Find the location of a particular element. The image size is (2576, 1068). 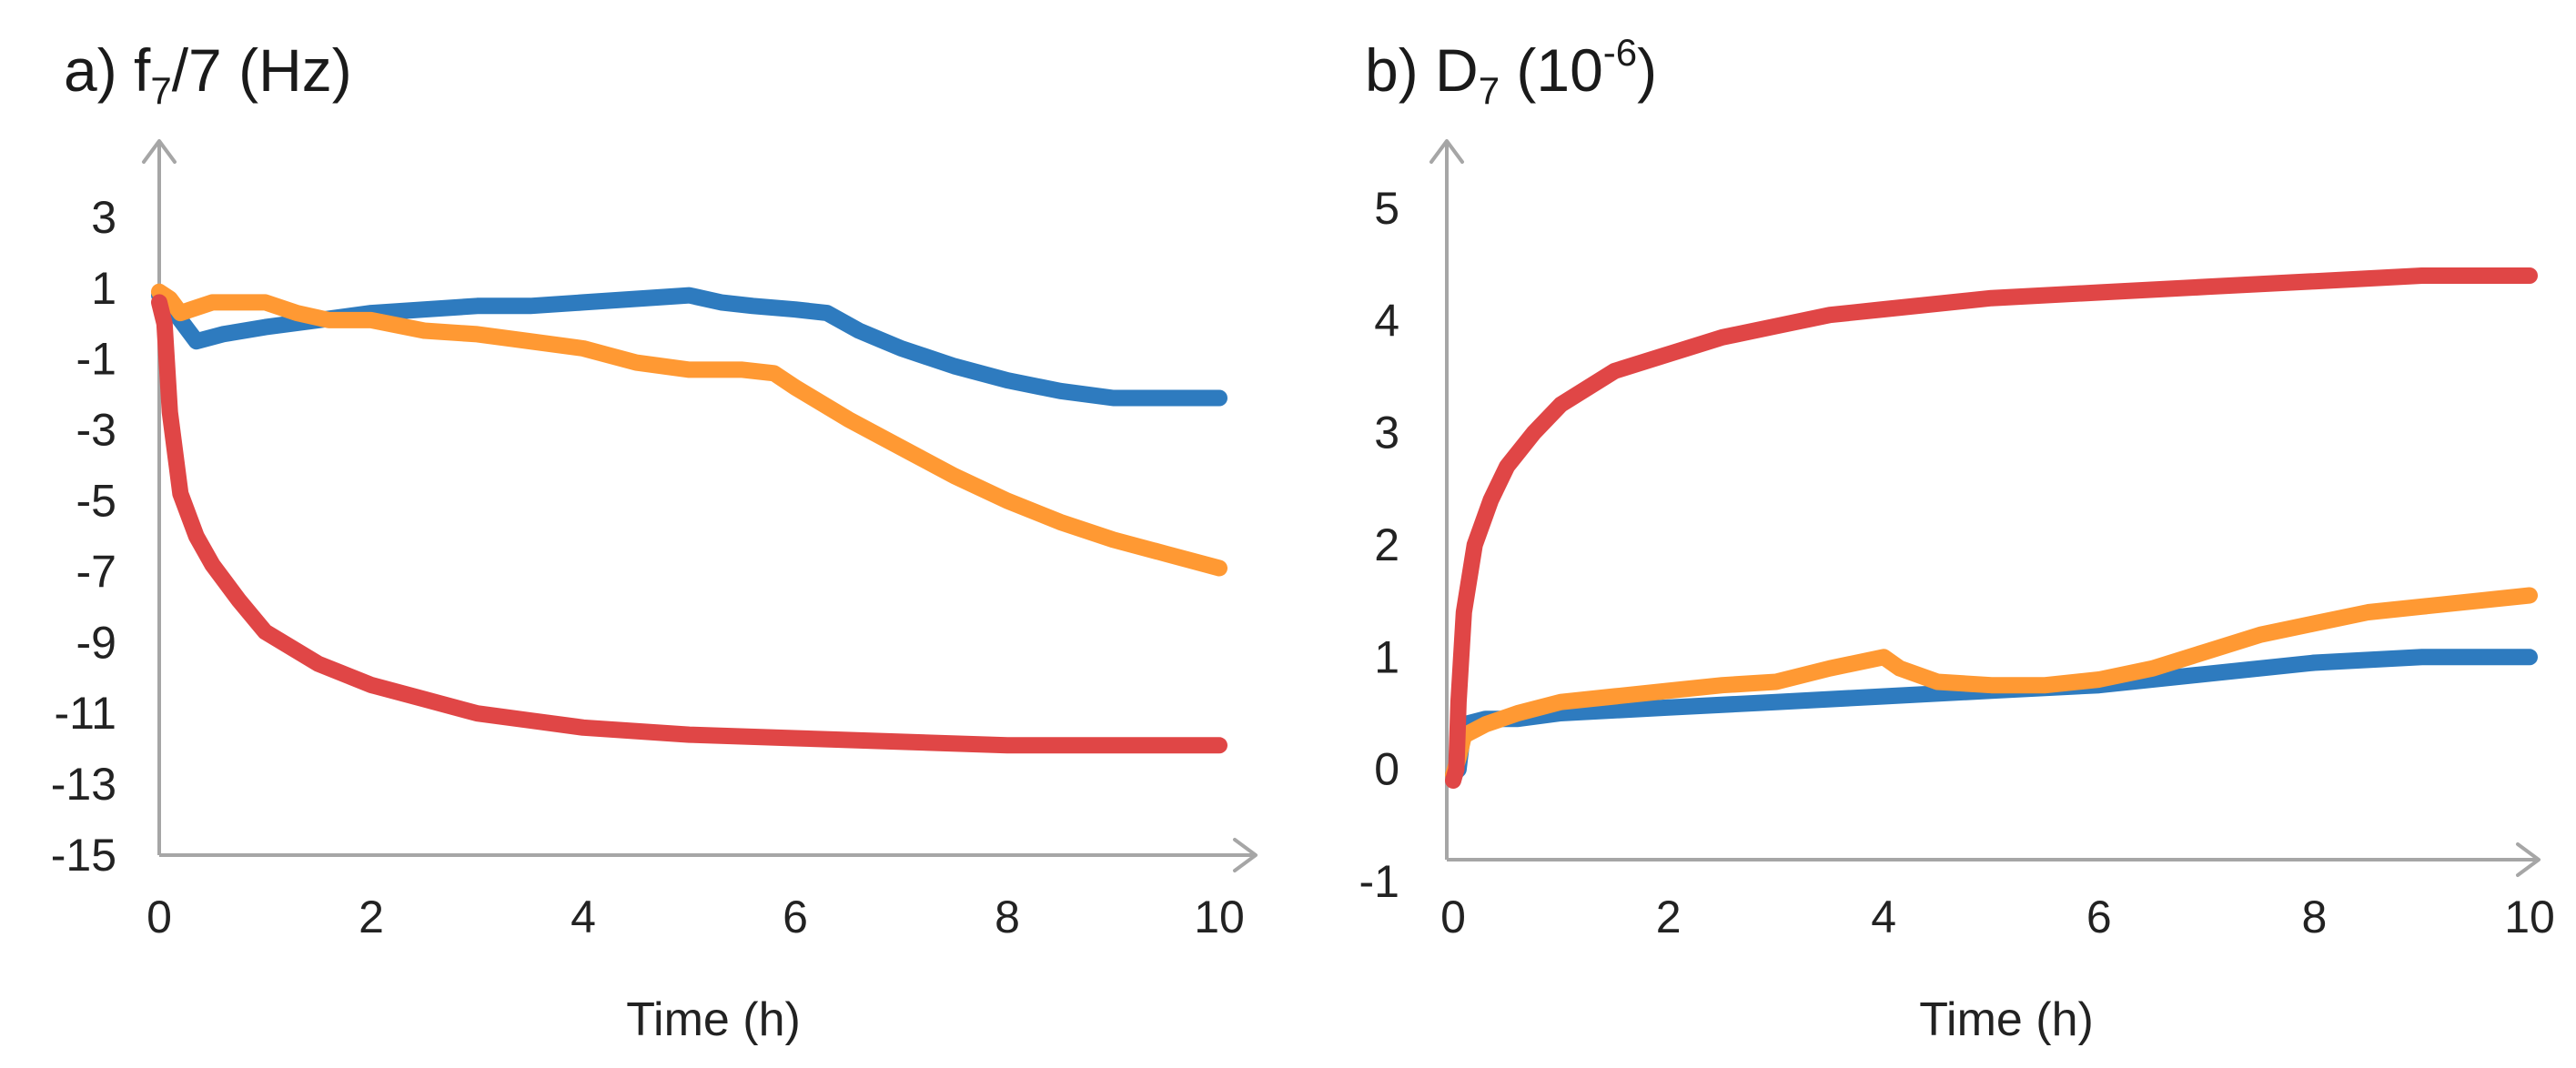

panel-b-title-prefix: b) D is located at coordinates (1422, 70).